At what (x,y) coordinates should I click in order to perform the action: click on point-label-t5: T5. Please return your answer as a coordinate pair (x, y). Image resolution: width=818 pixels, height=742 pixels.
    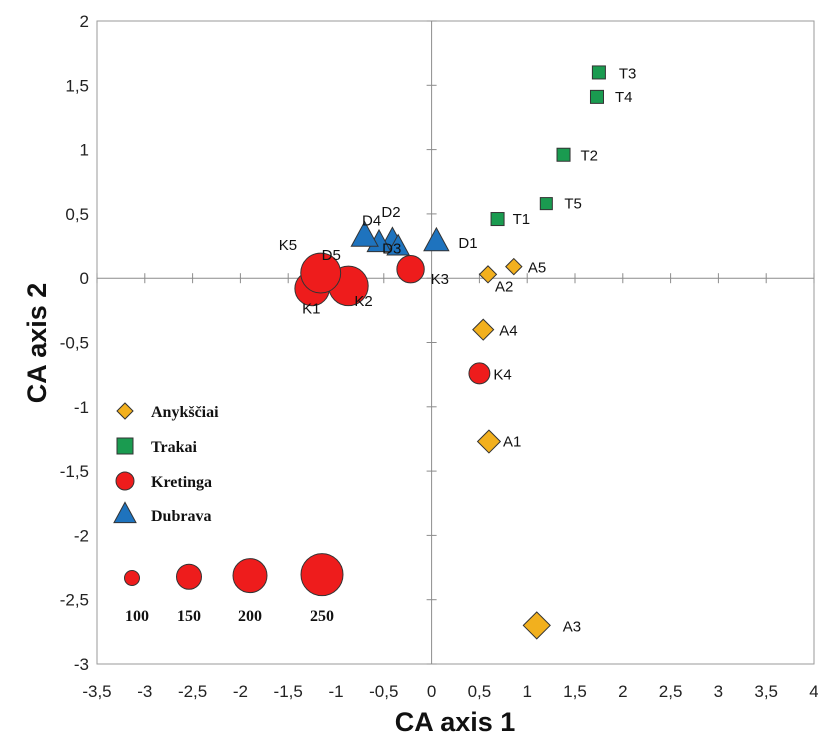
    Looking at the image, I should click on (573, 204).